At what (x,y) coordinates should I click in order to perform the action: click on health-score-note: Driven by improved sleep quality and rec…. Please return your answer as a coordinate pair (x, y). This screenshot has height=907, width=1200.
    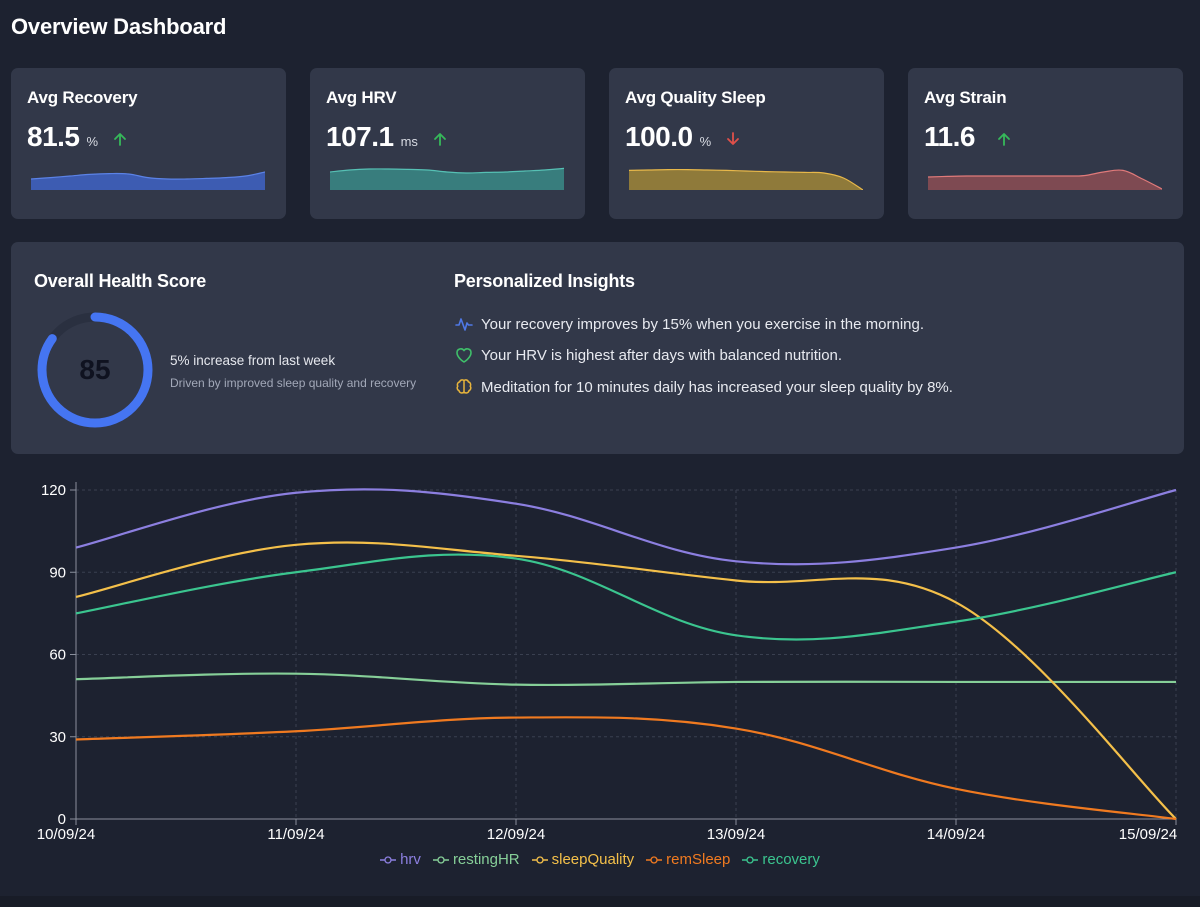
    Looking at the image, I should click on (293, 383).